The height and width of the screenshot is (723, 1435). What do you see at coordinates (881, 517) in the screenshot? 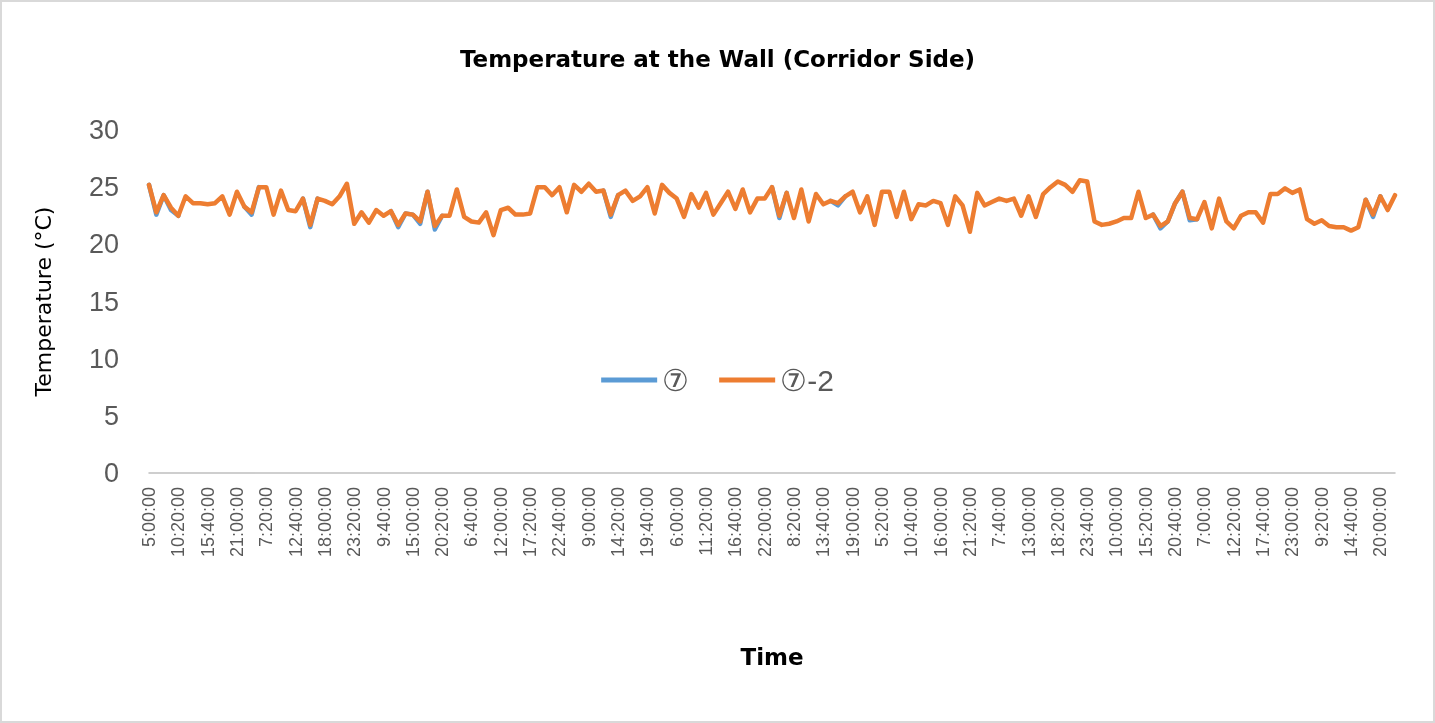
I see `x-tick-label: 5:20:00` at bounding box center [881, 517].